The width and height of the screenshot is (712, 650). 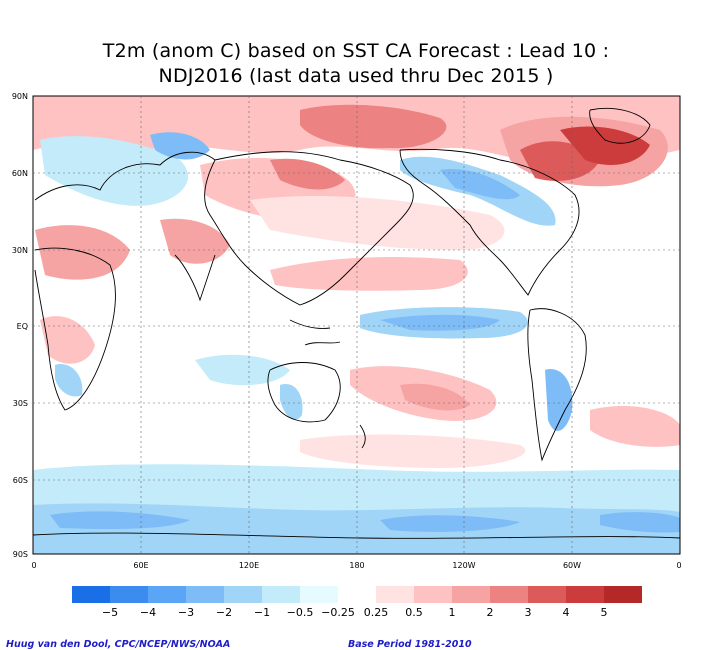 I want to click on colorbar-label: −2, so click(x=224, y=612).